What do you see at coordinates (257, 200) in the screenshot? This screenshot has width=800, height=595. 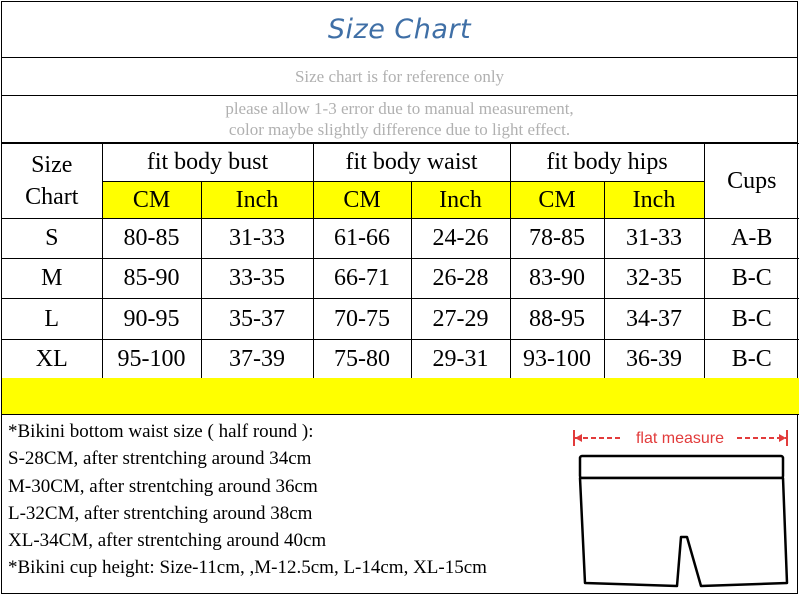 I see `unit-bust-inch: Inch` at bounding box center [257, 200].